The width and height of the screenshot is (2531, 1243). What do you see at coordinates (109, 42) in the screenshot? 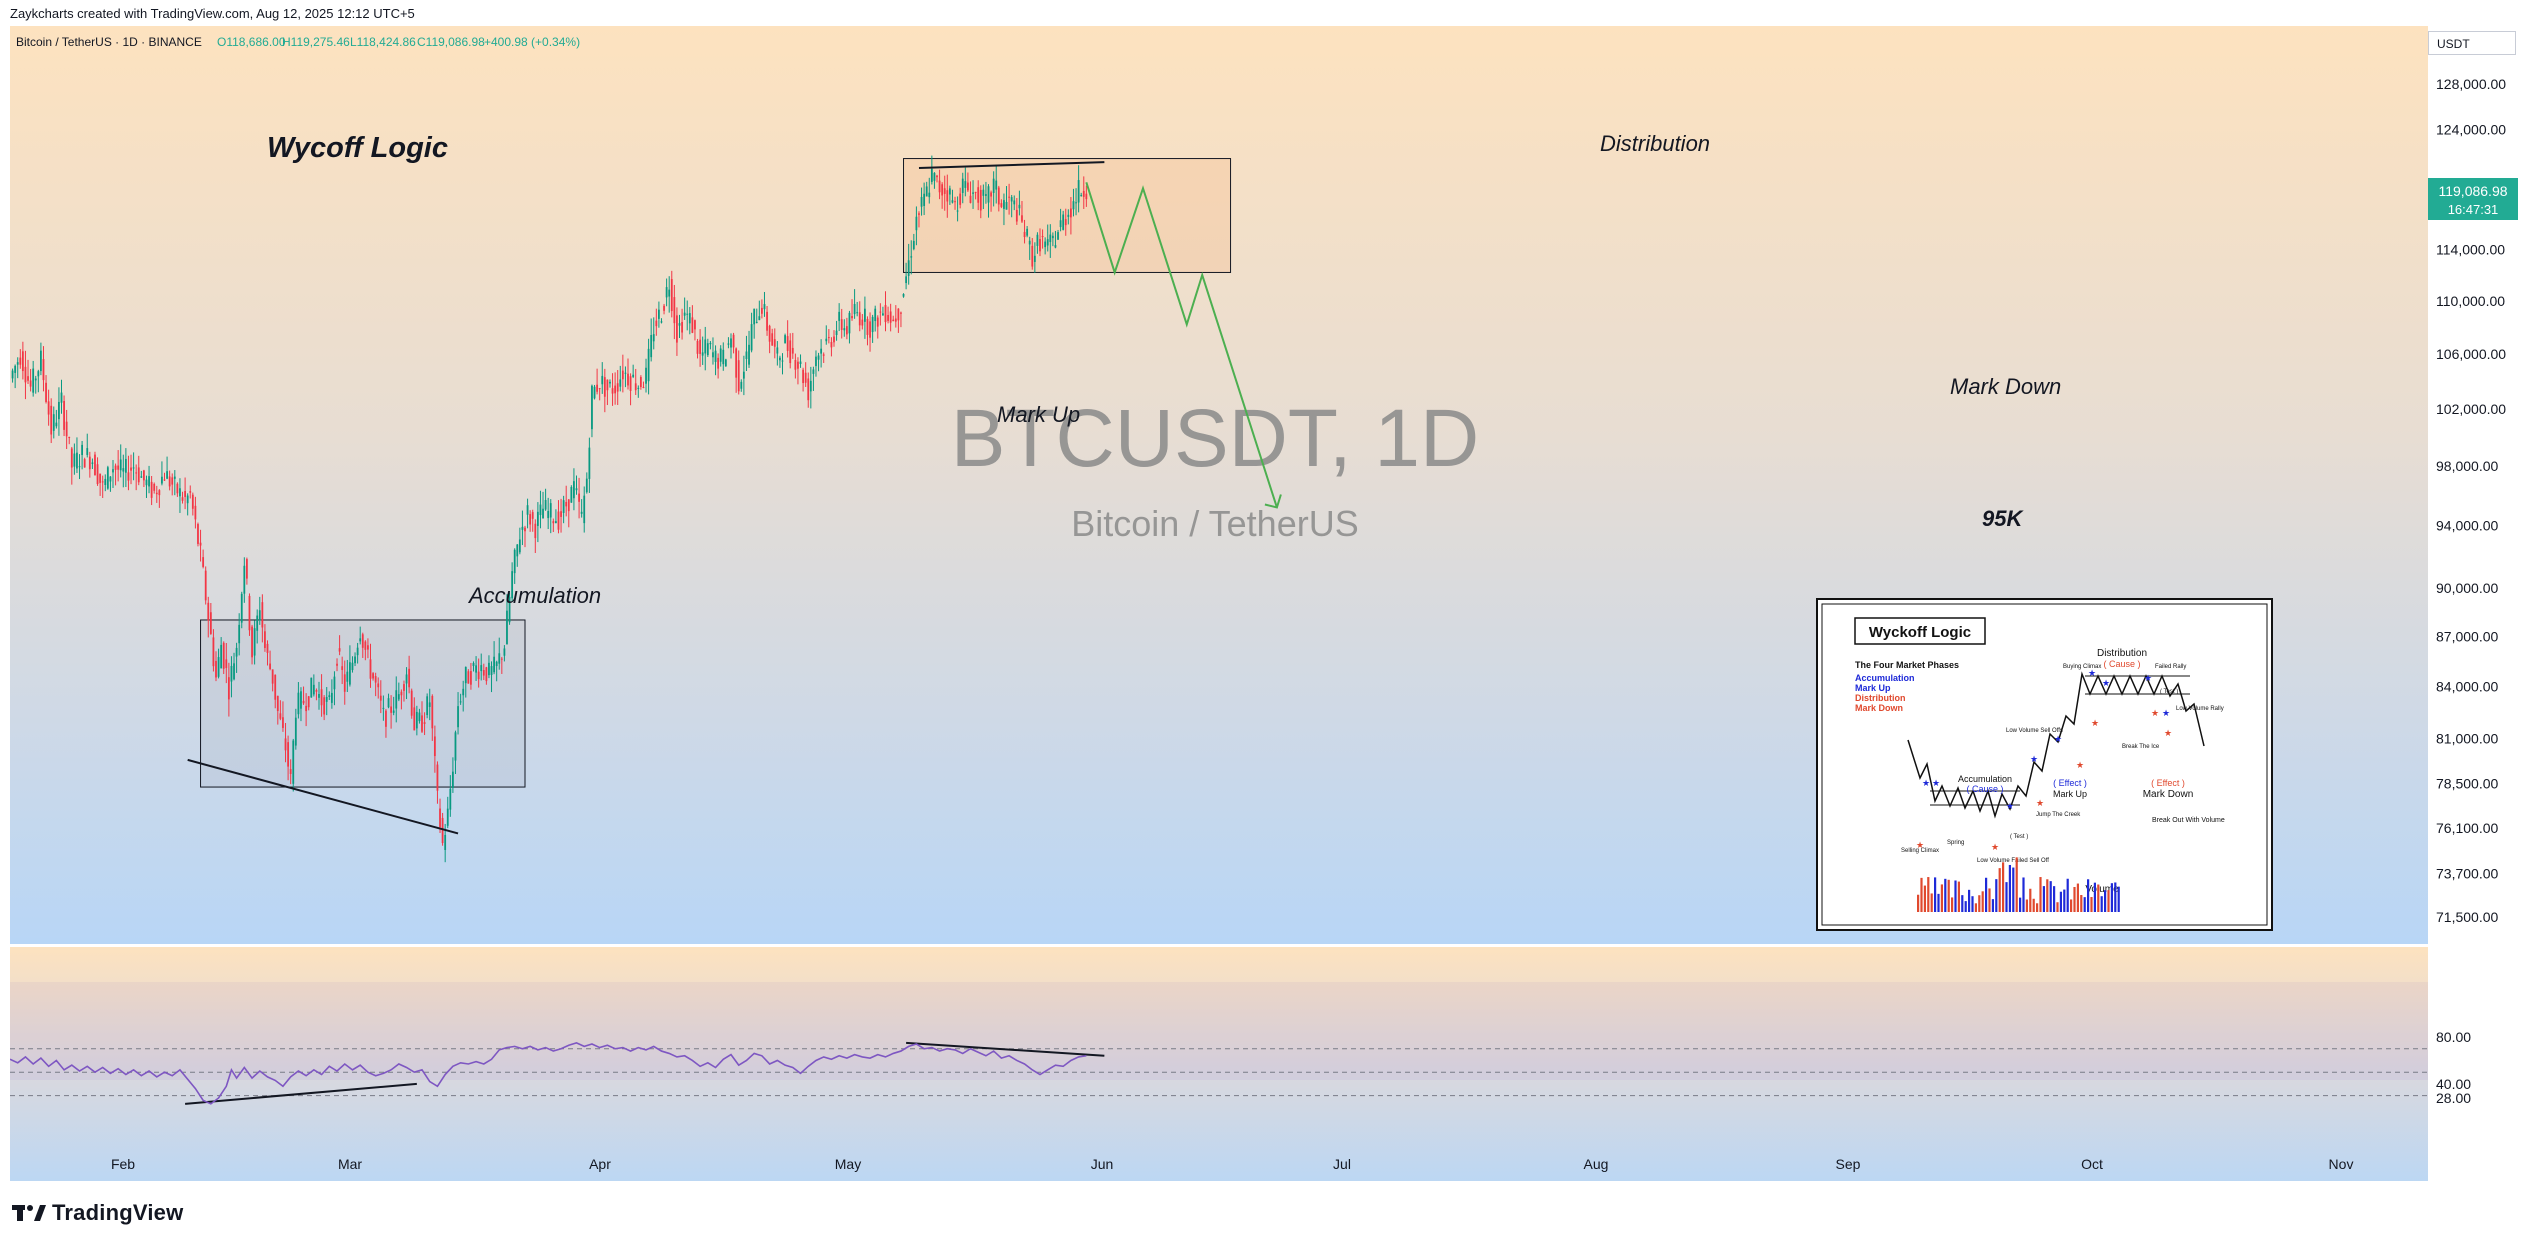
I see `symbol-label: Bitcoin / TetherUS · 1D · BINANCE` at bounding box center [109, 42].